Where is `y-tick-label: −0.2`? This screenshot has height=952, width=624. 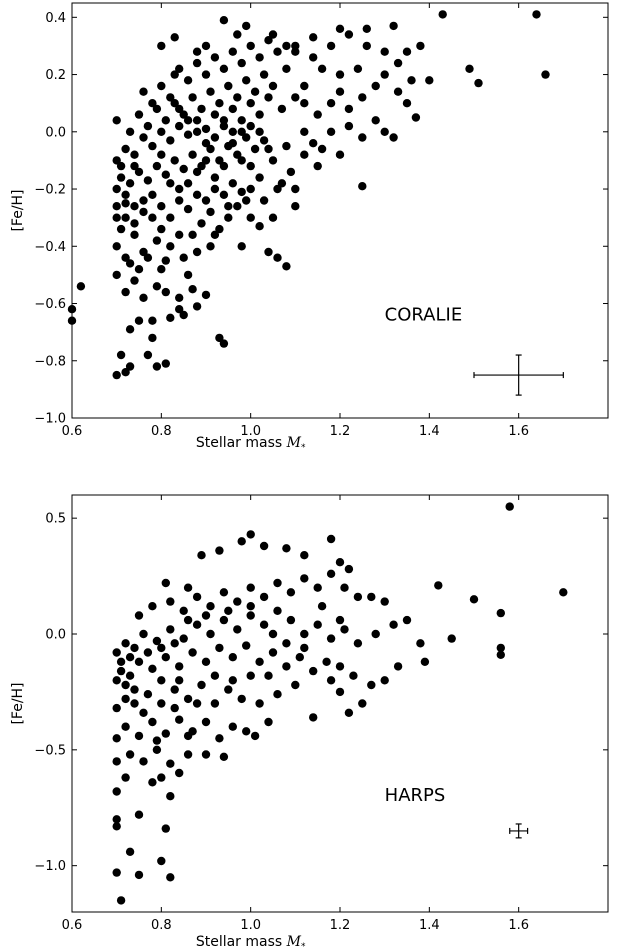
y-tick-label: −0.2 is located at coordinates (50, 190).